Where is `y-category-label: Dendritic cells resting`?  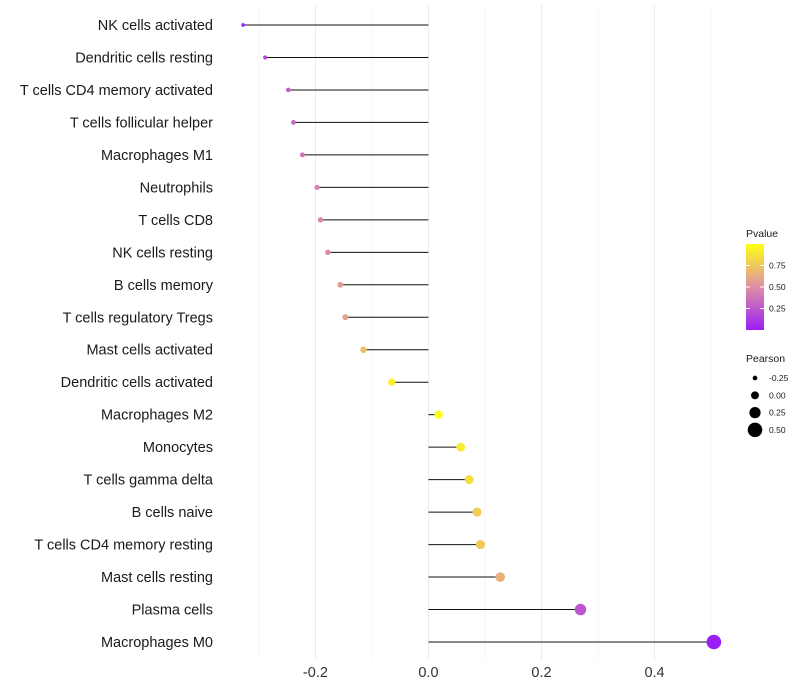 y-category-label: Dendritic cells resting is located at coordinates (144, 58).